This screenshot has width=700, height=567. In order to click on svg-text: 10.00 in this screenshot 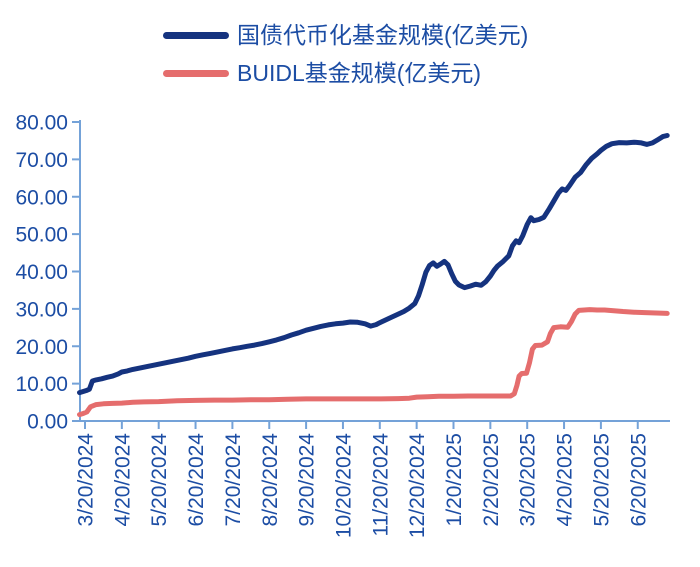, I will do `click(41, 384)`.